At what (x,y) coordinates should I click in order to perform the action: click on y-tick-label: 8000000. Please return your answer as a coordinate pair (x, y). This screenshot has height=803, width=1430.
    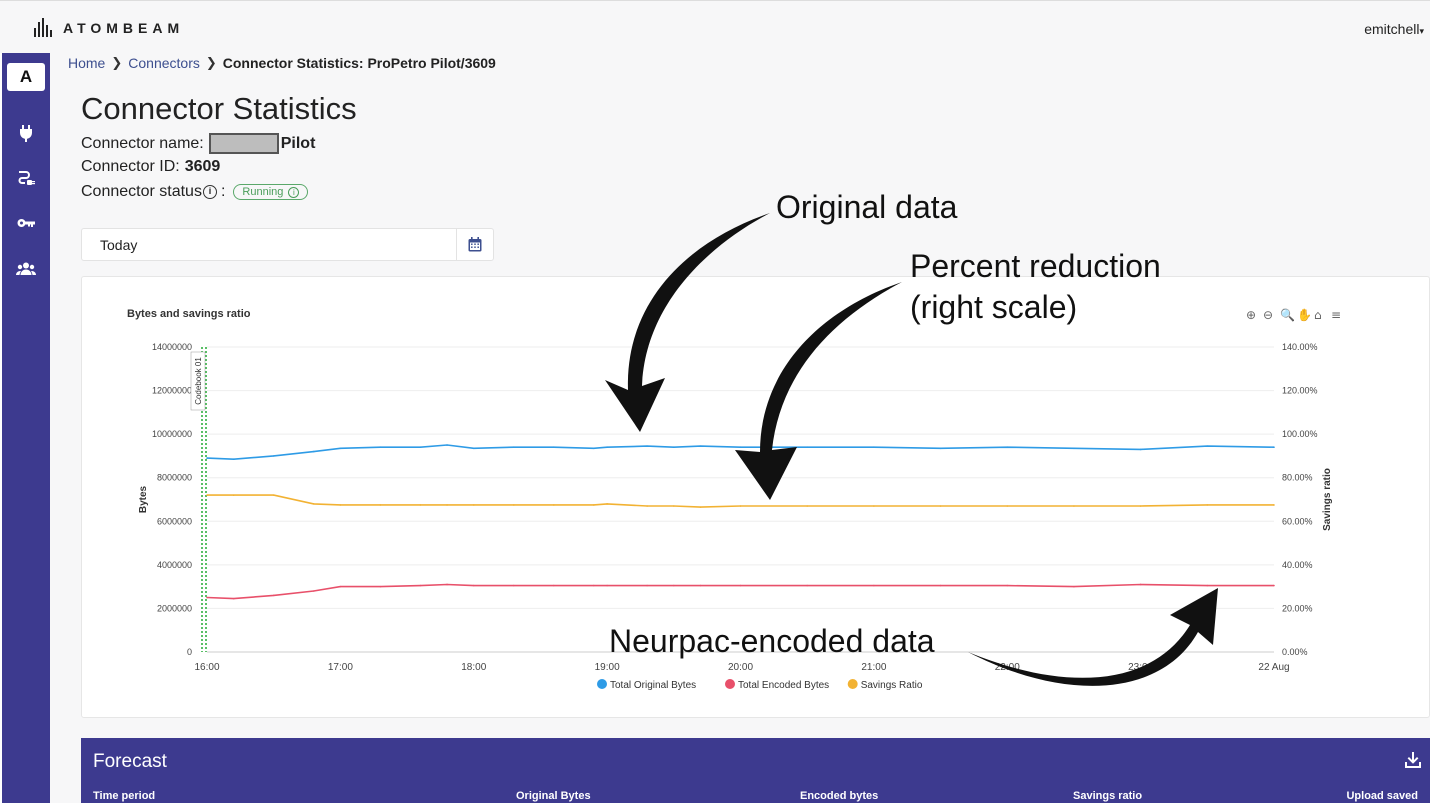
    Looking at the image, I should click on (174, 478).